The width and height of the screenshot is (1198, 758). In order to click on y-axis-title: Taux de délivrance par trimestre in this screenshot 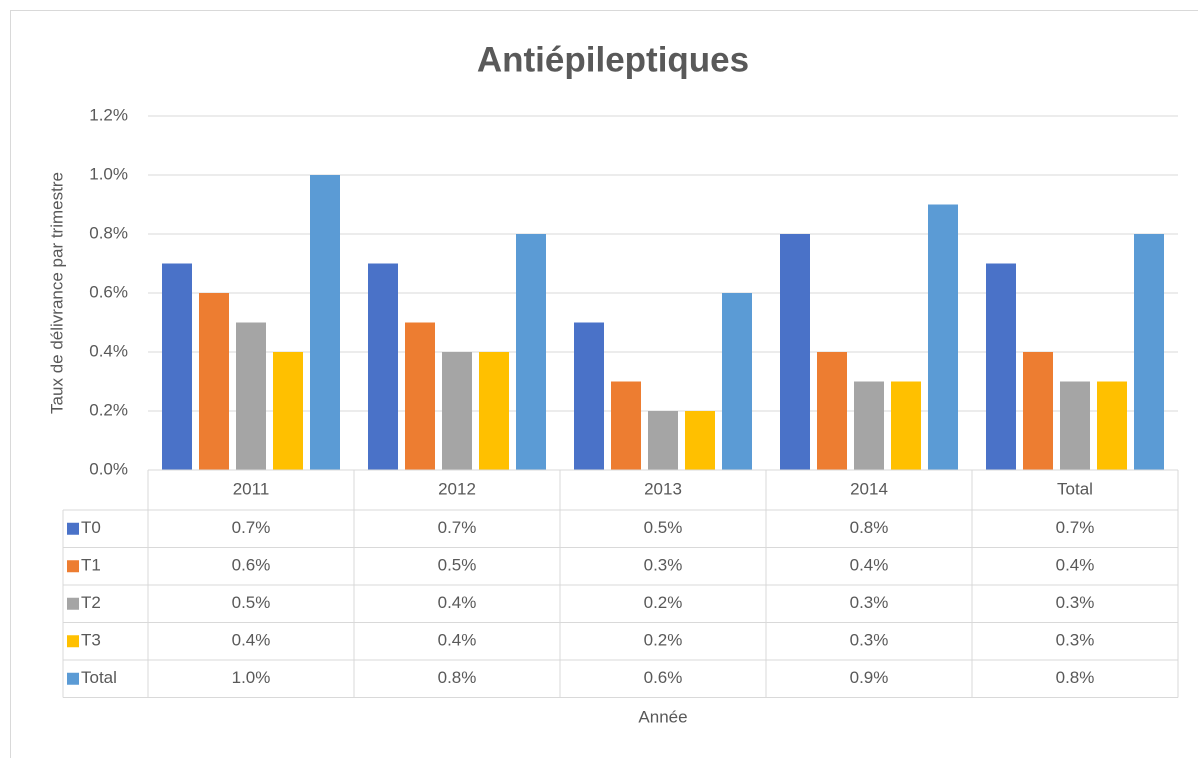, I will do `click(56, 293)`.